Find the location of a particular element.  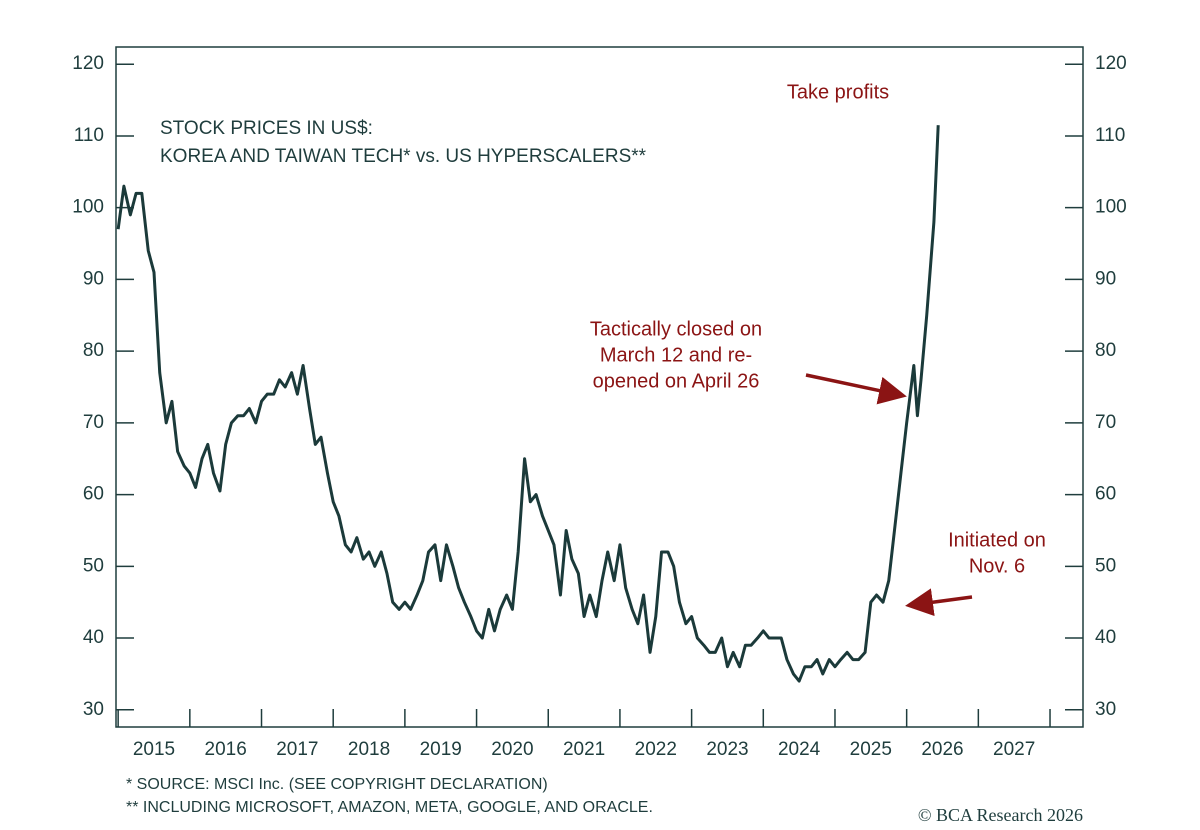

y2-tick-label: 60 is located at coordinates (1105, 494).